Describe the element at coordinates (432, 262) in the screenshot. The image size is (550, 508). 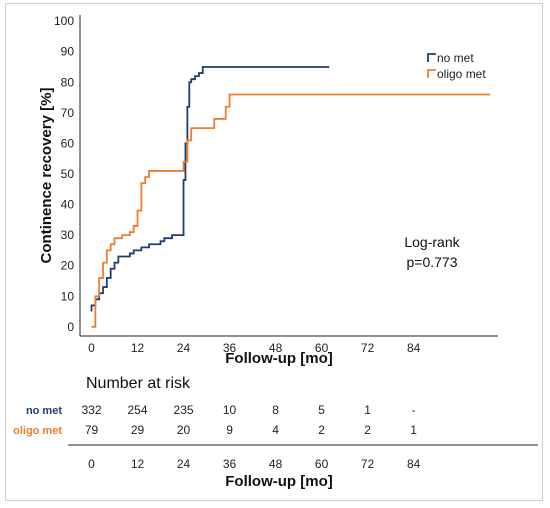
I see `annotation-line-2: p=0.773` at that location.